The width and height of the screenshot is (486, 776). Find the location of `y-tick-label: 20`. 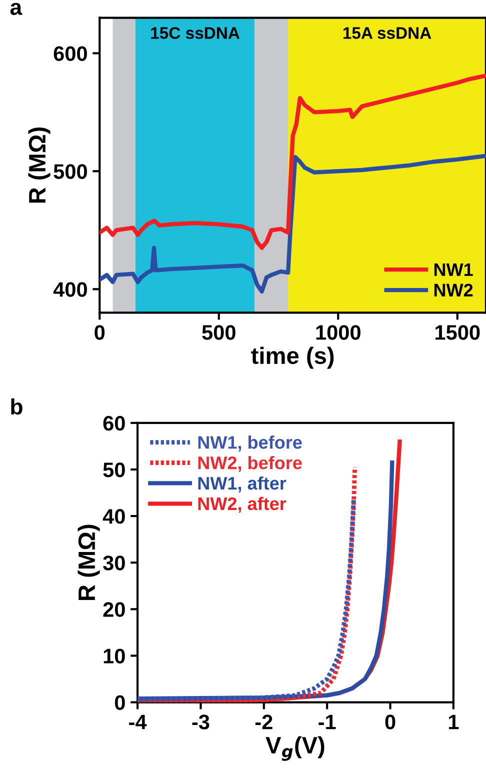

y-tick-label: 20 is located at coordinates (114, 609).